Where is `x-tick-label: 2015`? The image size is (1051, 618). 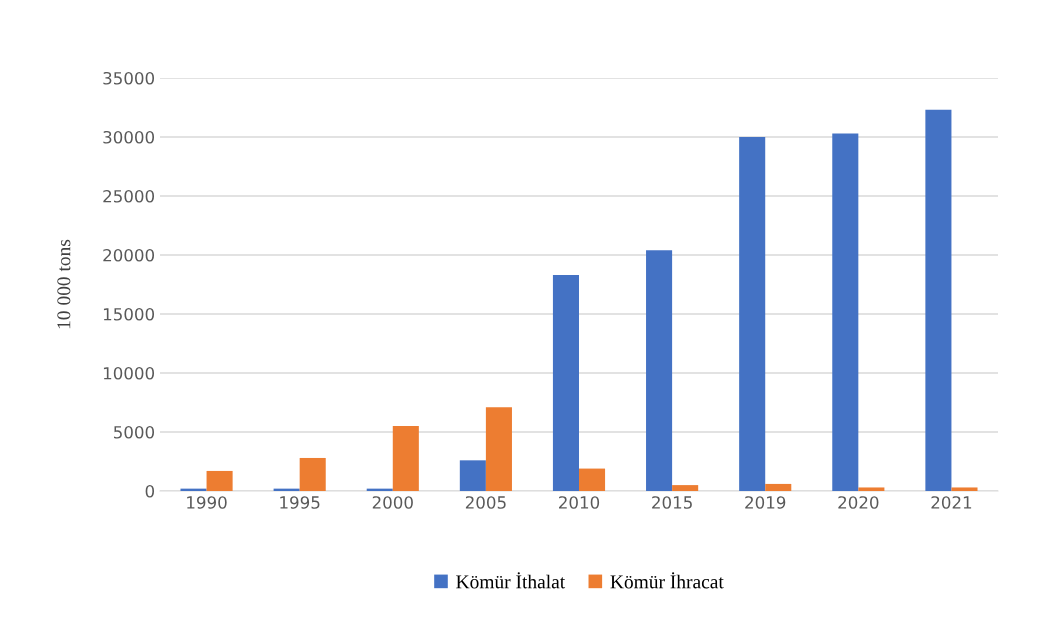 x-tick-label: 2015 is located at coordinates (672, 502).